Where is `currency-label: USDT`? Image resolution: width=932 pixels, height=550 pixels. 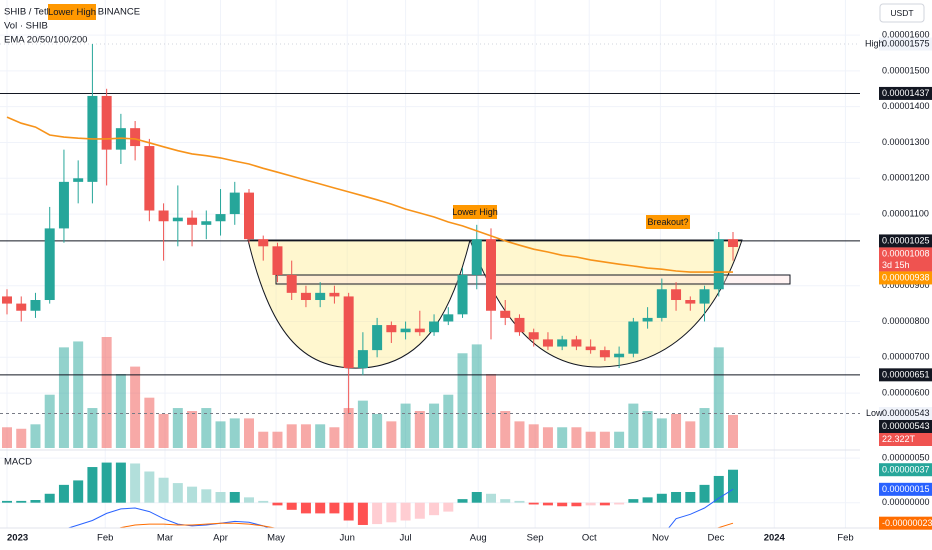
currency-label: USDT is located at coordinates (901, 13).